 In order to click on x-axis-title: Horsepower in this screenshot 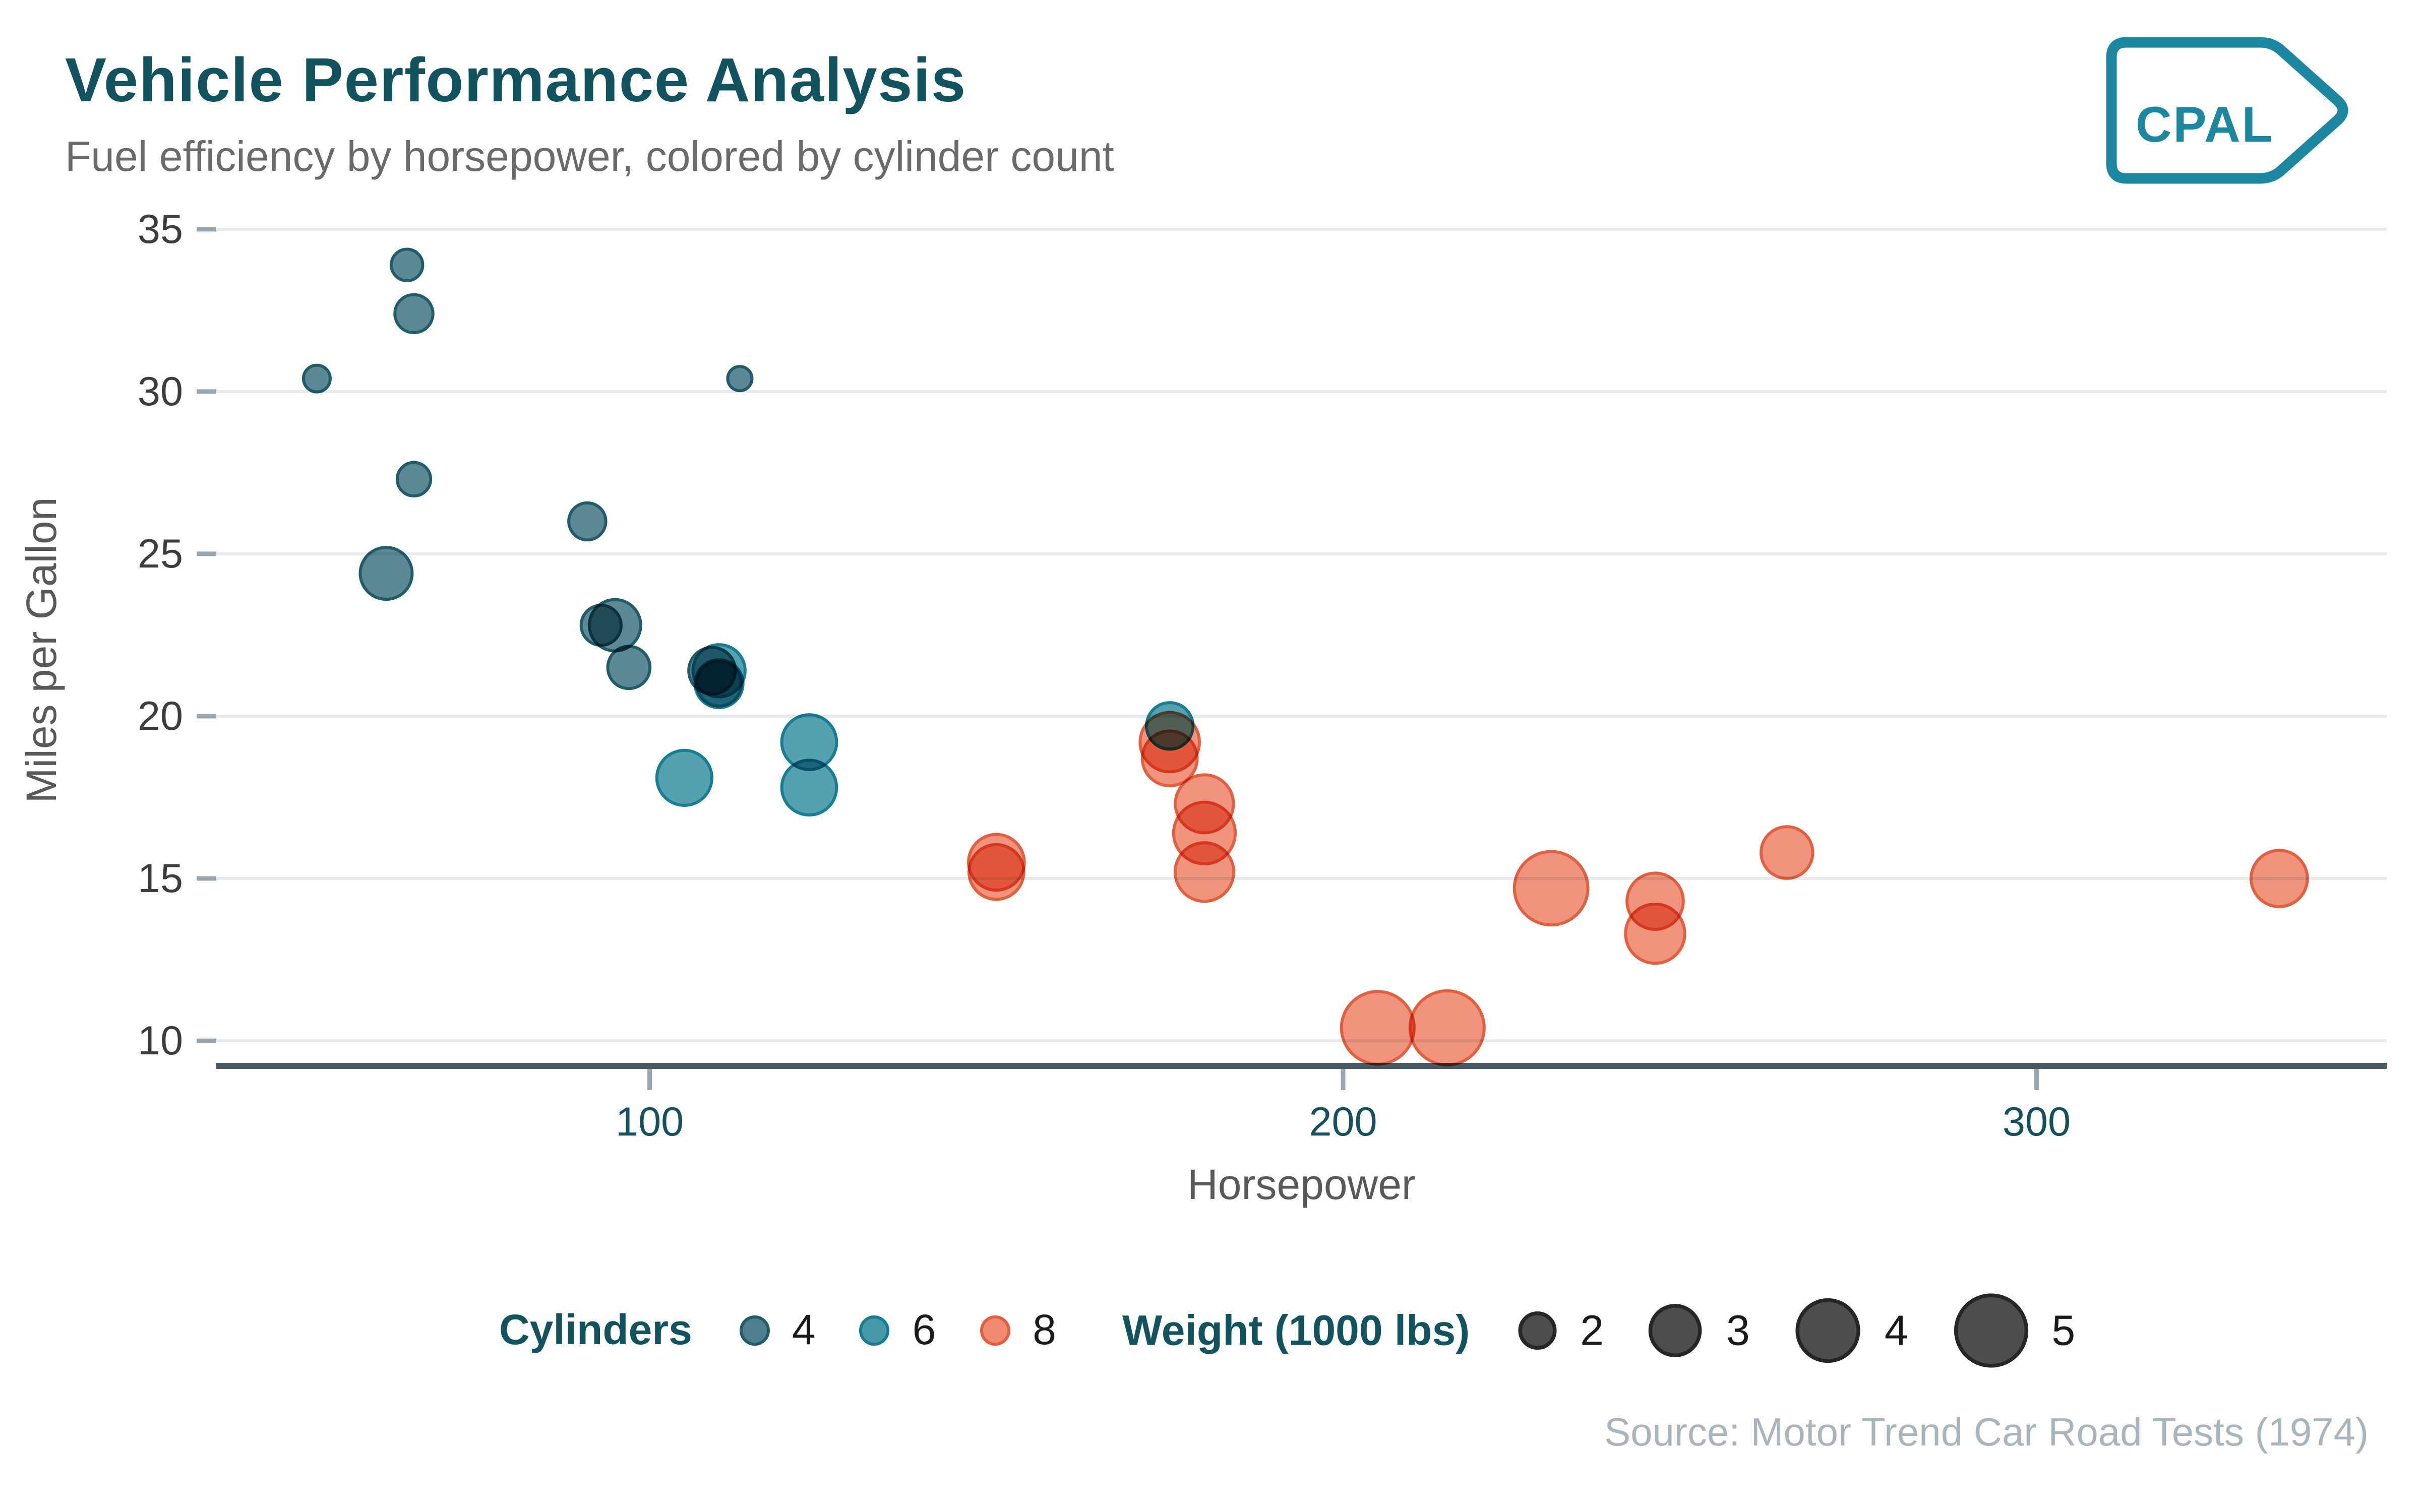, I will do `click(1301, 1184)`.